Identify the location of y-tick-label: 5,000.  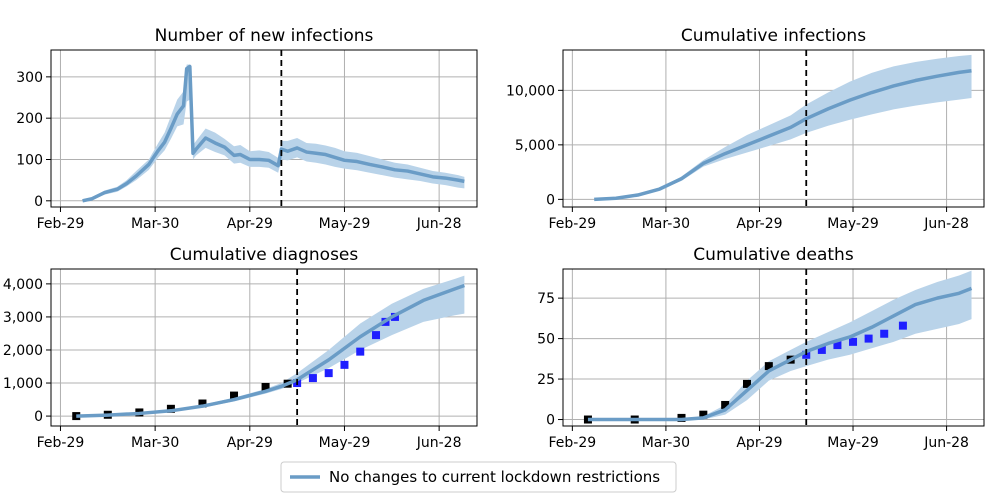
(535, 146).